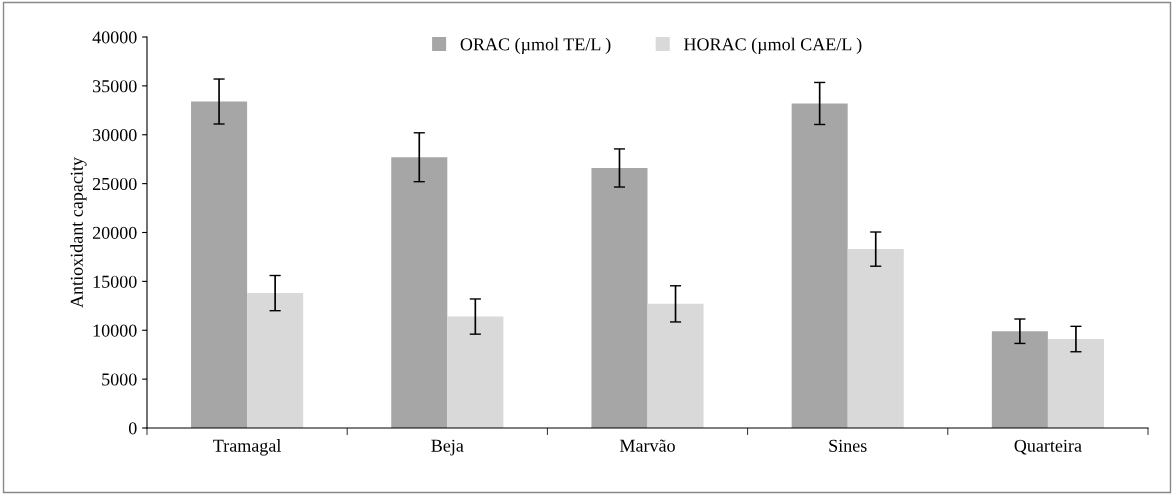 This screenshot has width=1174, height=495. Describe the element at coordinates (647, 445) in the screenshot. I see `x-tick-label: Marvão` at that location.